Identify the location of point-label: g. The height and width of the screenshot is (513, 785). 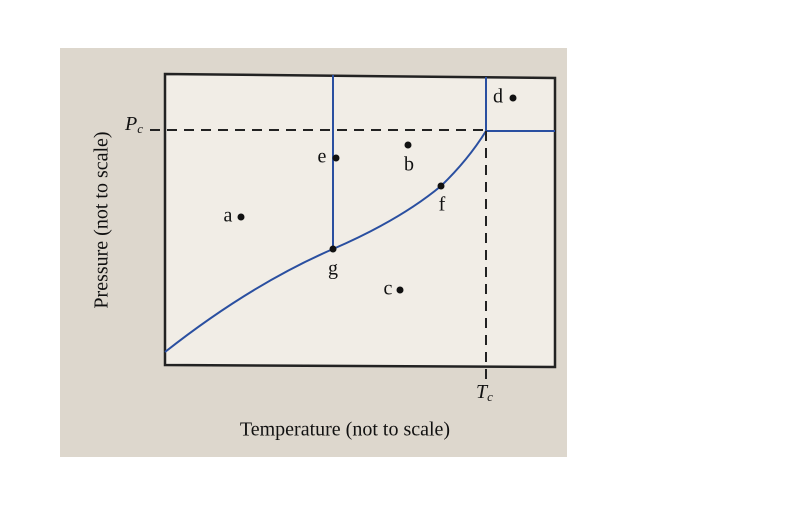
(333, 269).